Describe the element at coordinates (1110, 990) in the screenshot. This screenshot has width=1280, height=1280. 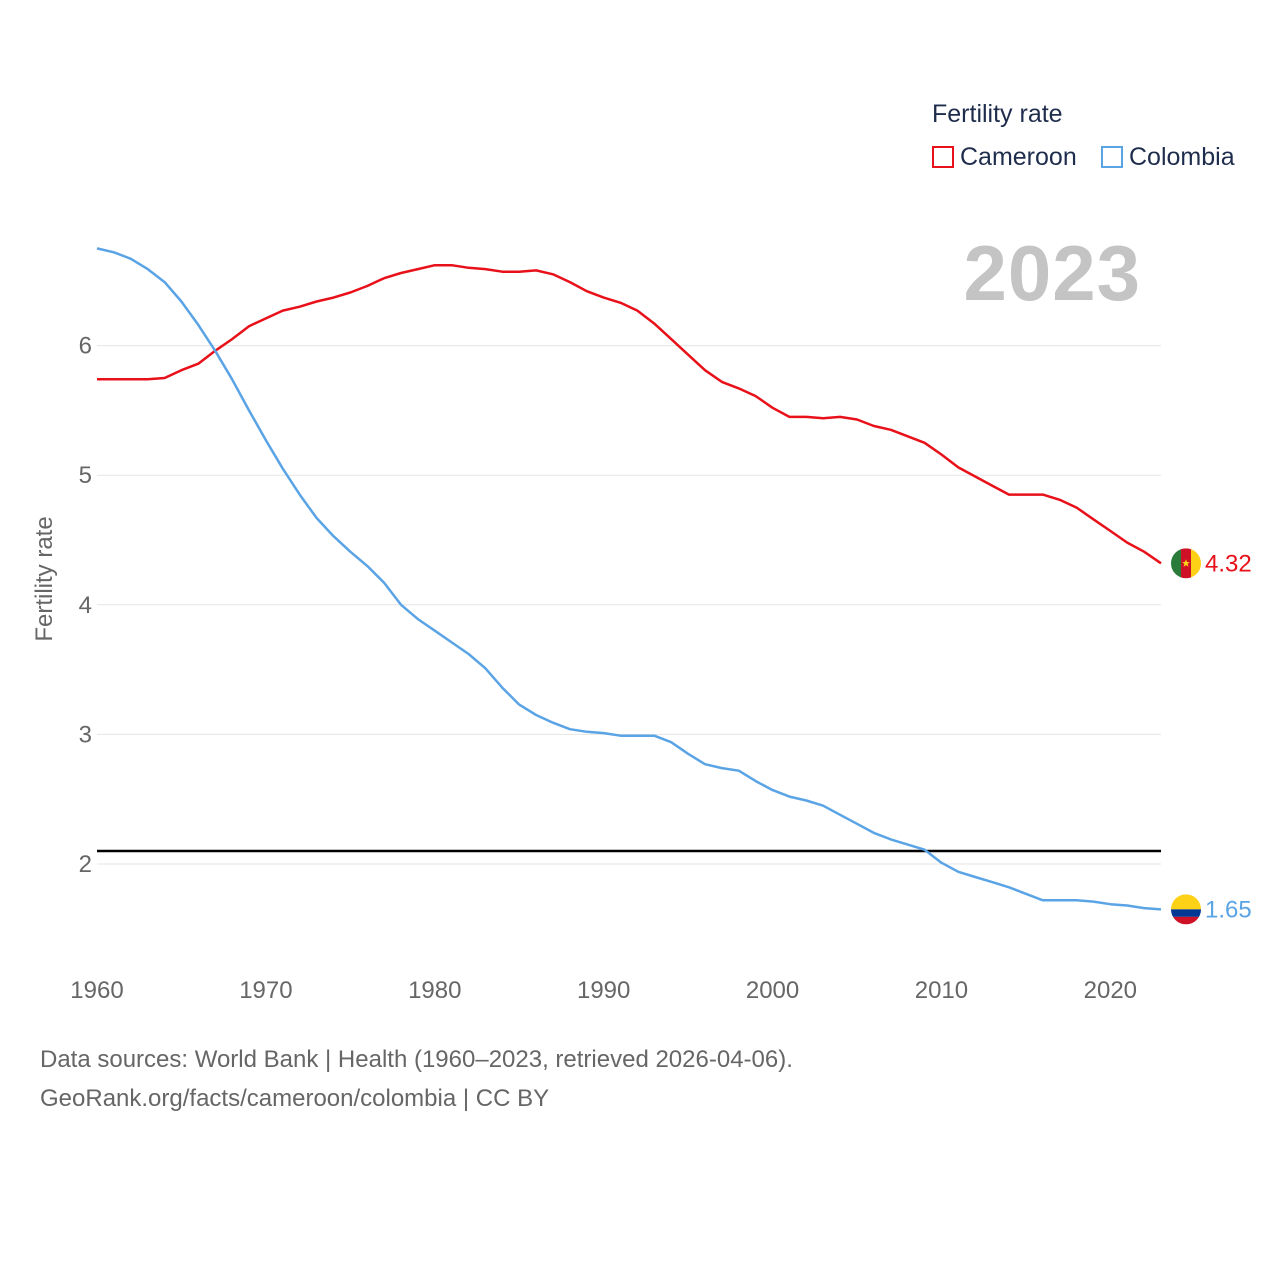
I see `x-tick-label-2020: 2020` at that location.